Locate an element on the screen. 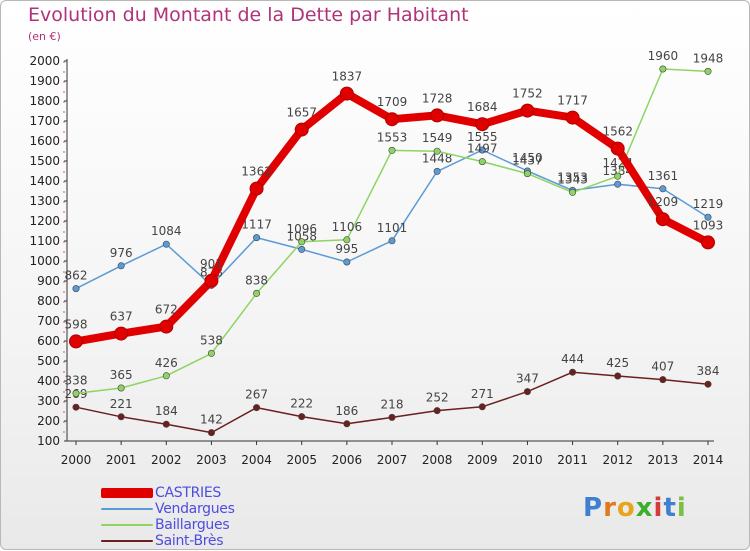 This screenshot has width=750, height=551. logo-letter: o is located at coordinates (626, 508).